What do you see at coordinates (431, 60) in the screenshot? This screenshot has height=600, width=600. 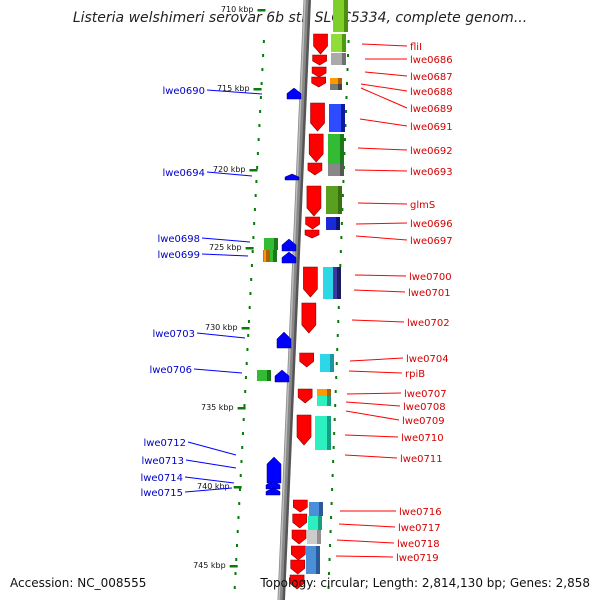 I see `gene-label-lwe0686: lwe0686` at bounding box center [431, 60].